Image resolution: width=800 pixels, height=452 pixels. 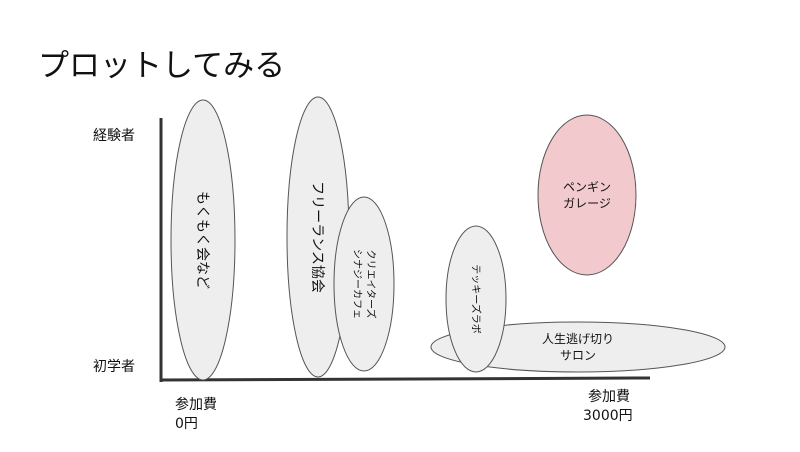 I want to click on label-penguin: ペンギンガレージ, so click(x=587, y=195).